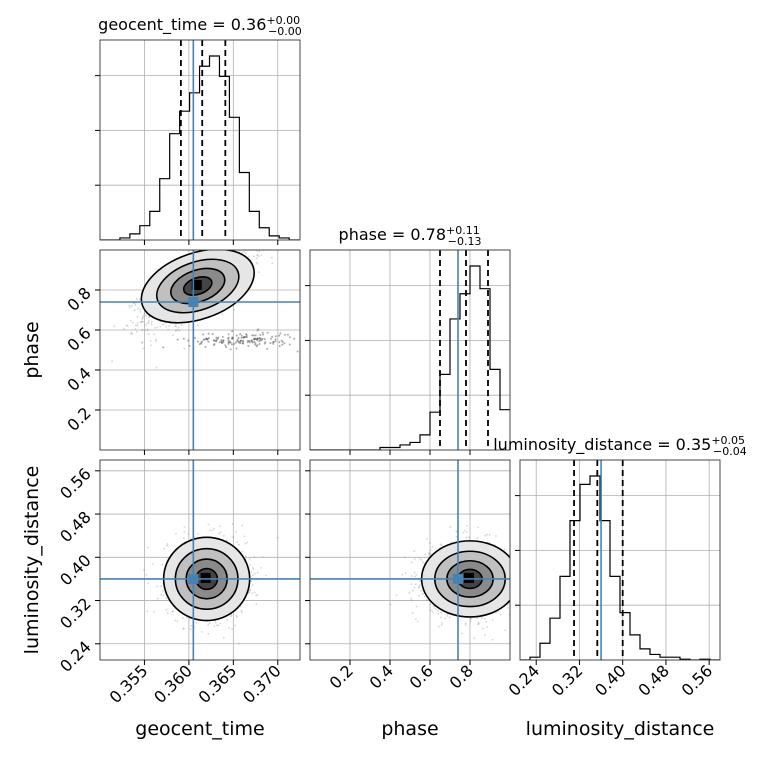  I want to click on hist-luminosity_distance, so click(620, 567).